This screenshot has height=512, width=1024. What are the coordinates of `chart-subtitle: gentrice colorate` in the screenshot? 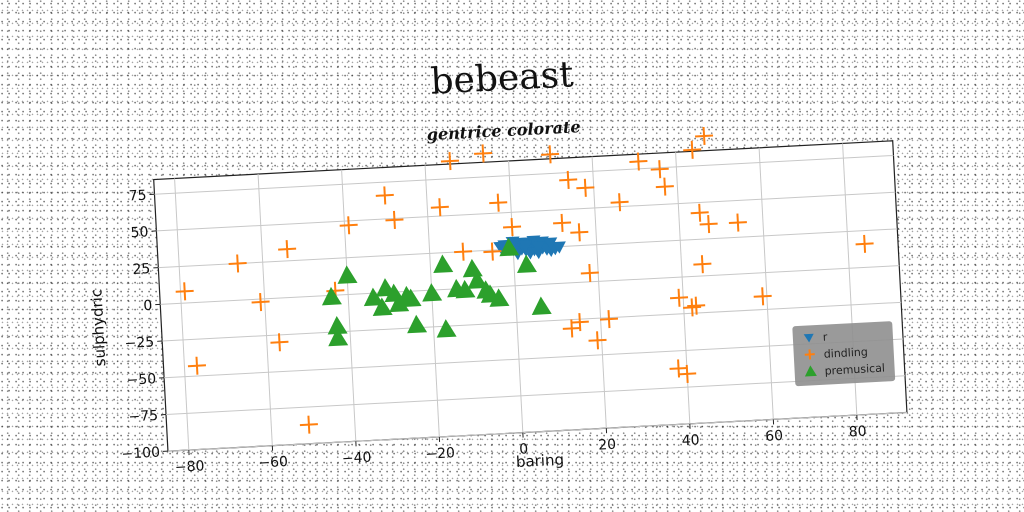 It's located at (503, 130).